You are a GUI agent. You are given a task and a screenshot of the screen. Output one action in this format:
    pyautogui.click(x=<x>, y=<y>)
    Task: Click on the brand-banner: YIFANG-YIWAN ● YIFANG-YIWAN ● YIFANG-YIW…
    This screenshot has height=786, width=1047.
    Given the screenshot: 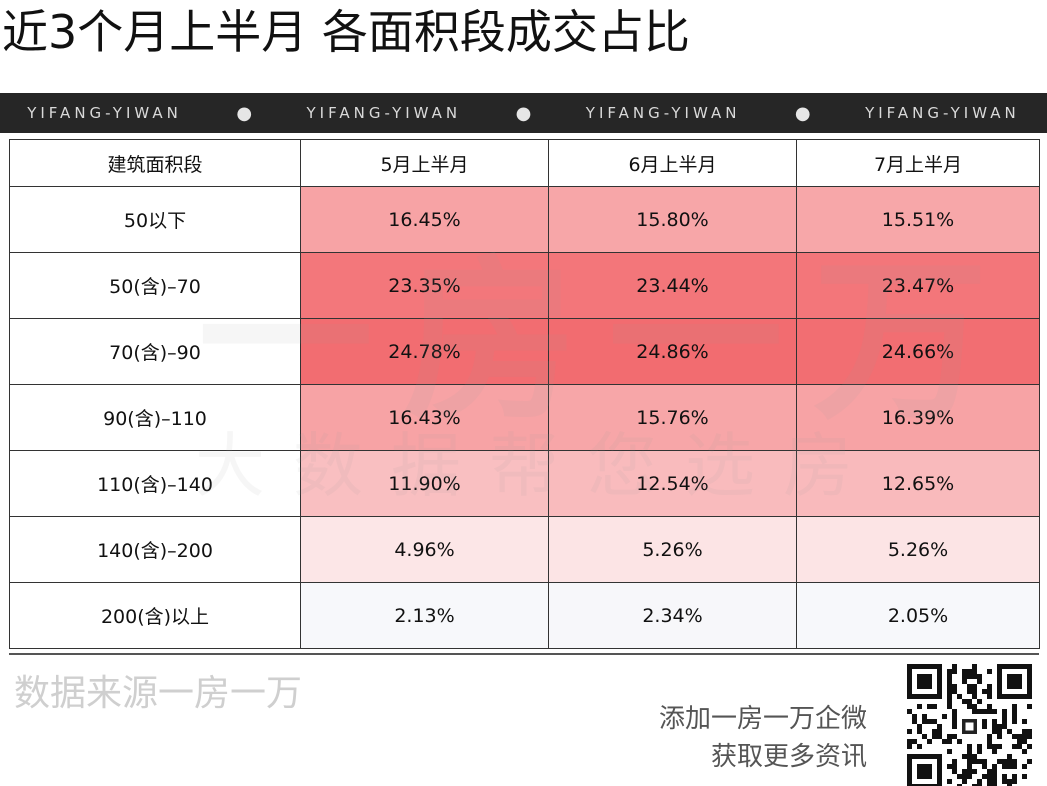 What is the action you would take?
    pyautogui.click(x=523, y=113)
    